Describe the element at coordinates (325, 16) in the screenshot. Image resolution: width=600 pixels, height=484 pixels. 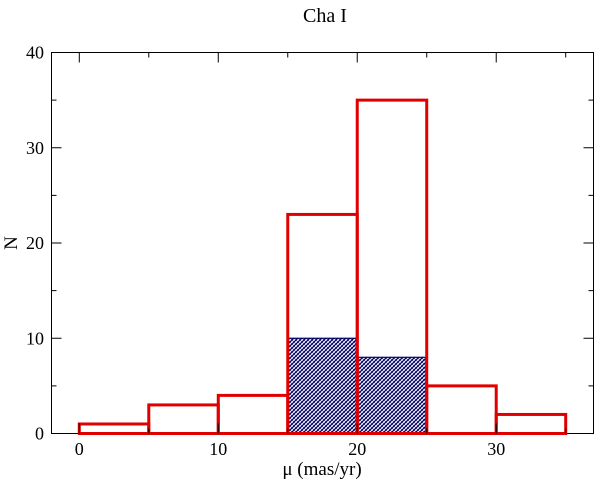
I see `chart-title: Cha I` at that location.